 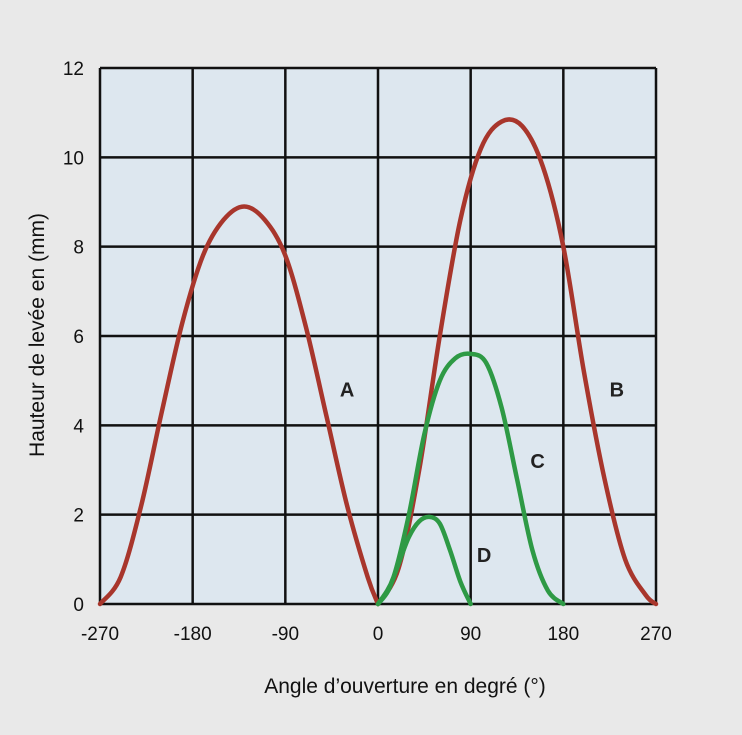 I want to click on y-tick-label: 10, so click(x=73, y=158).